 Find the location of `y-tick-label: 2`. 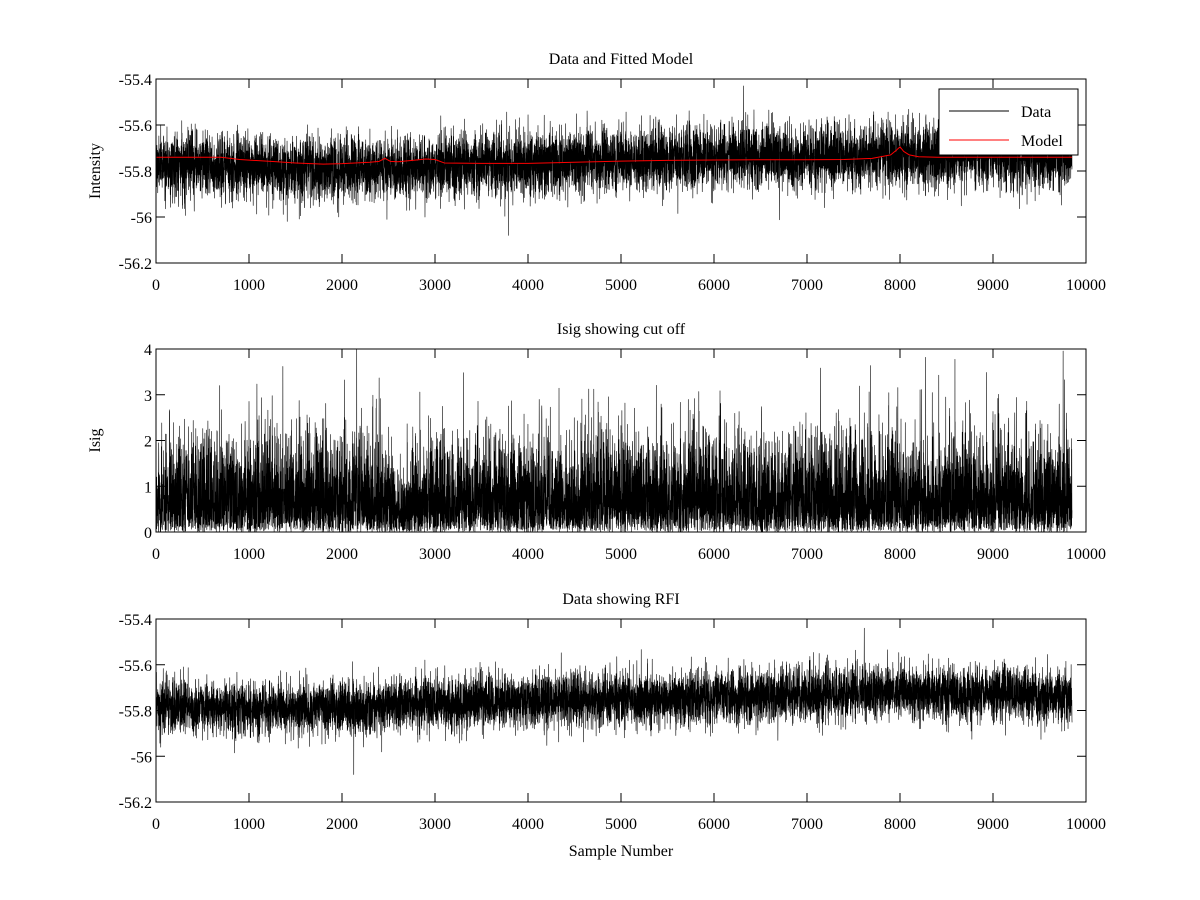

y-tick-label: 2 is located at coordinates (148, 442).